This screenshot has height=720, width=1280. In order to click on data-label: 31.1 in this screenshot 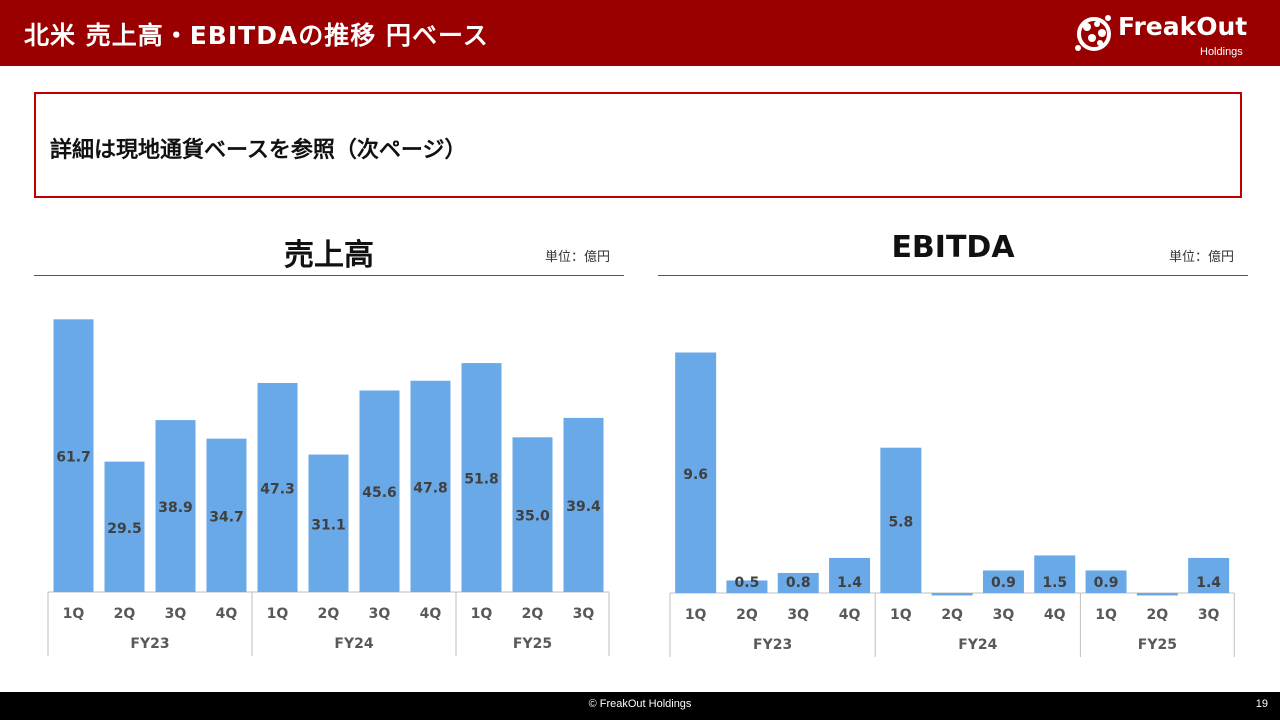, I will do `click(328, 525)`.